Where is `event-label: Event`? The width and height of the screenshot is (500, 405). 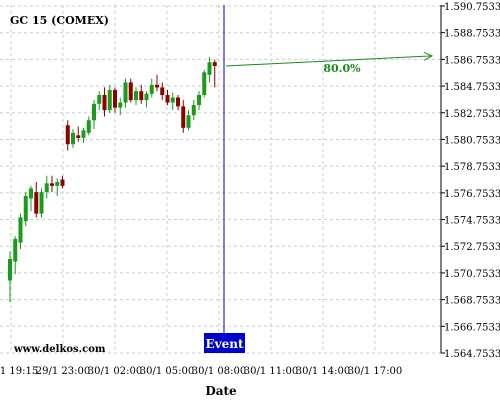
event-label: Event is located at coordinates (224, 344).